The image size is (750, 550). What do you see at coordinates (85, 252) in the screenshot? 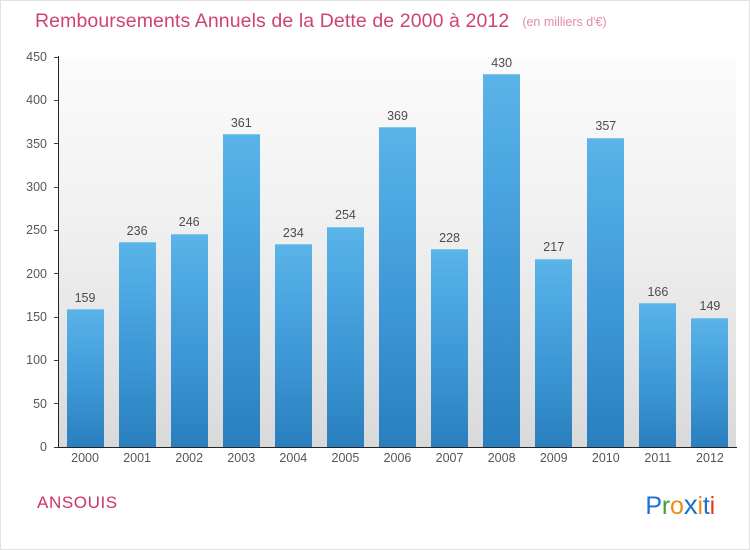
I see `bar-slot: 159` at bounding box center [85, 252].